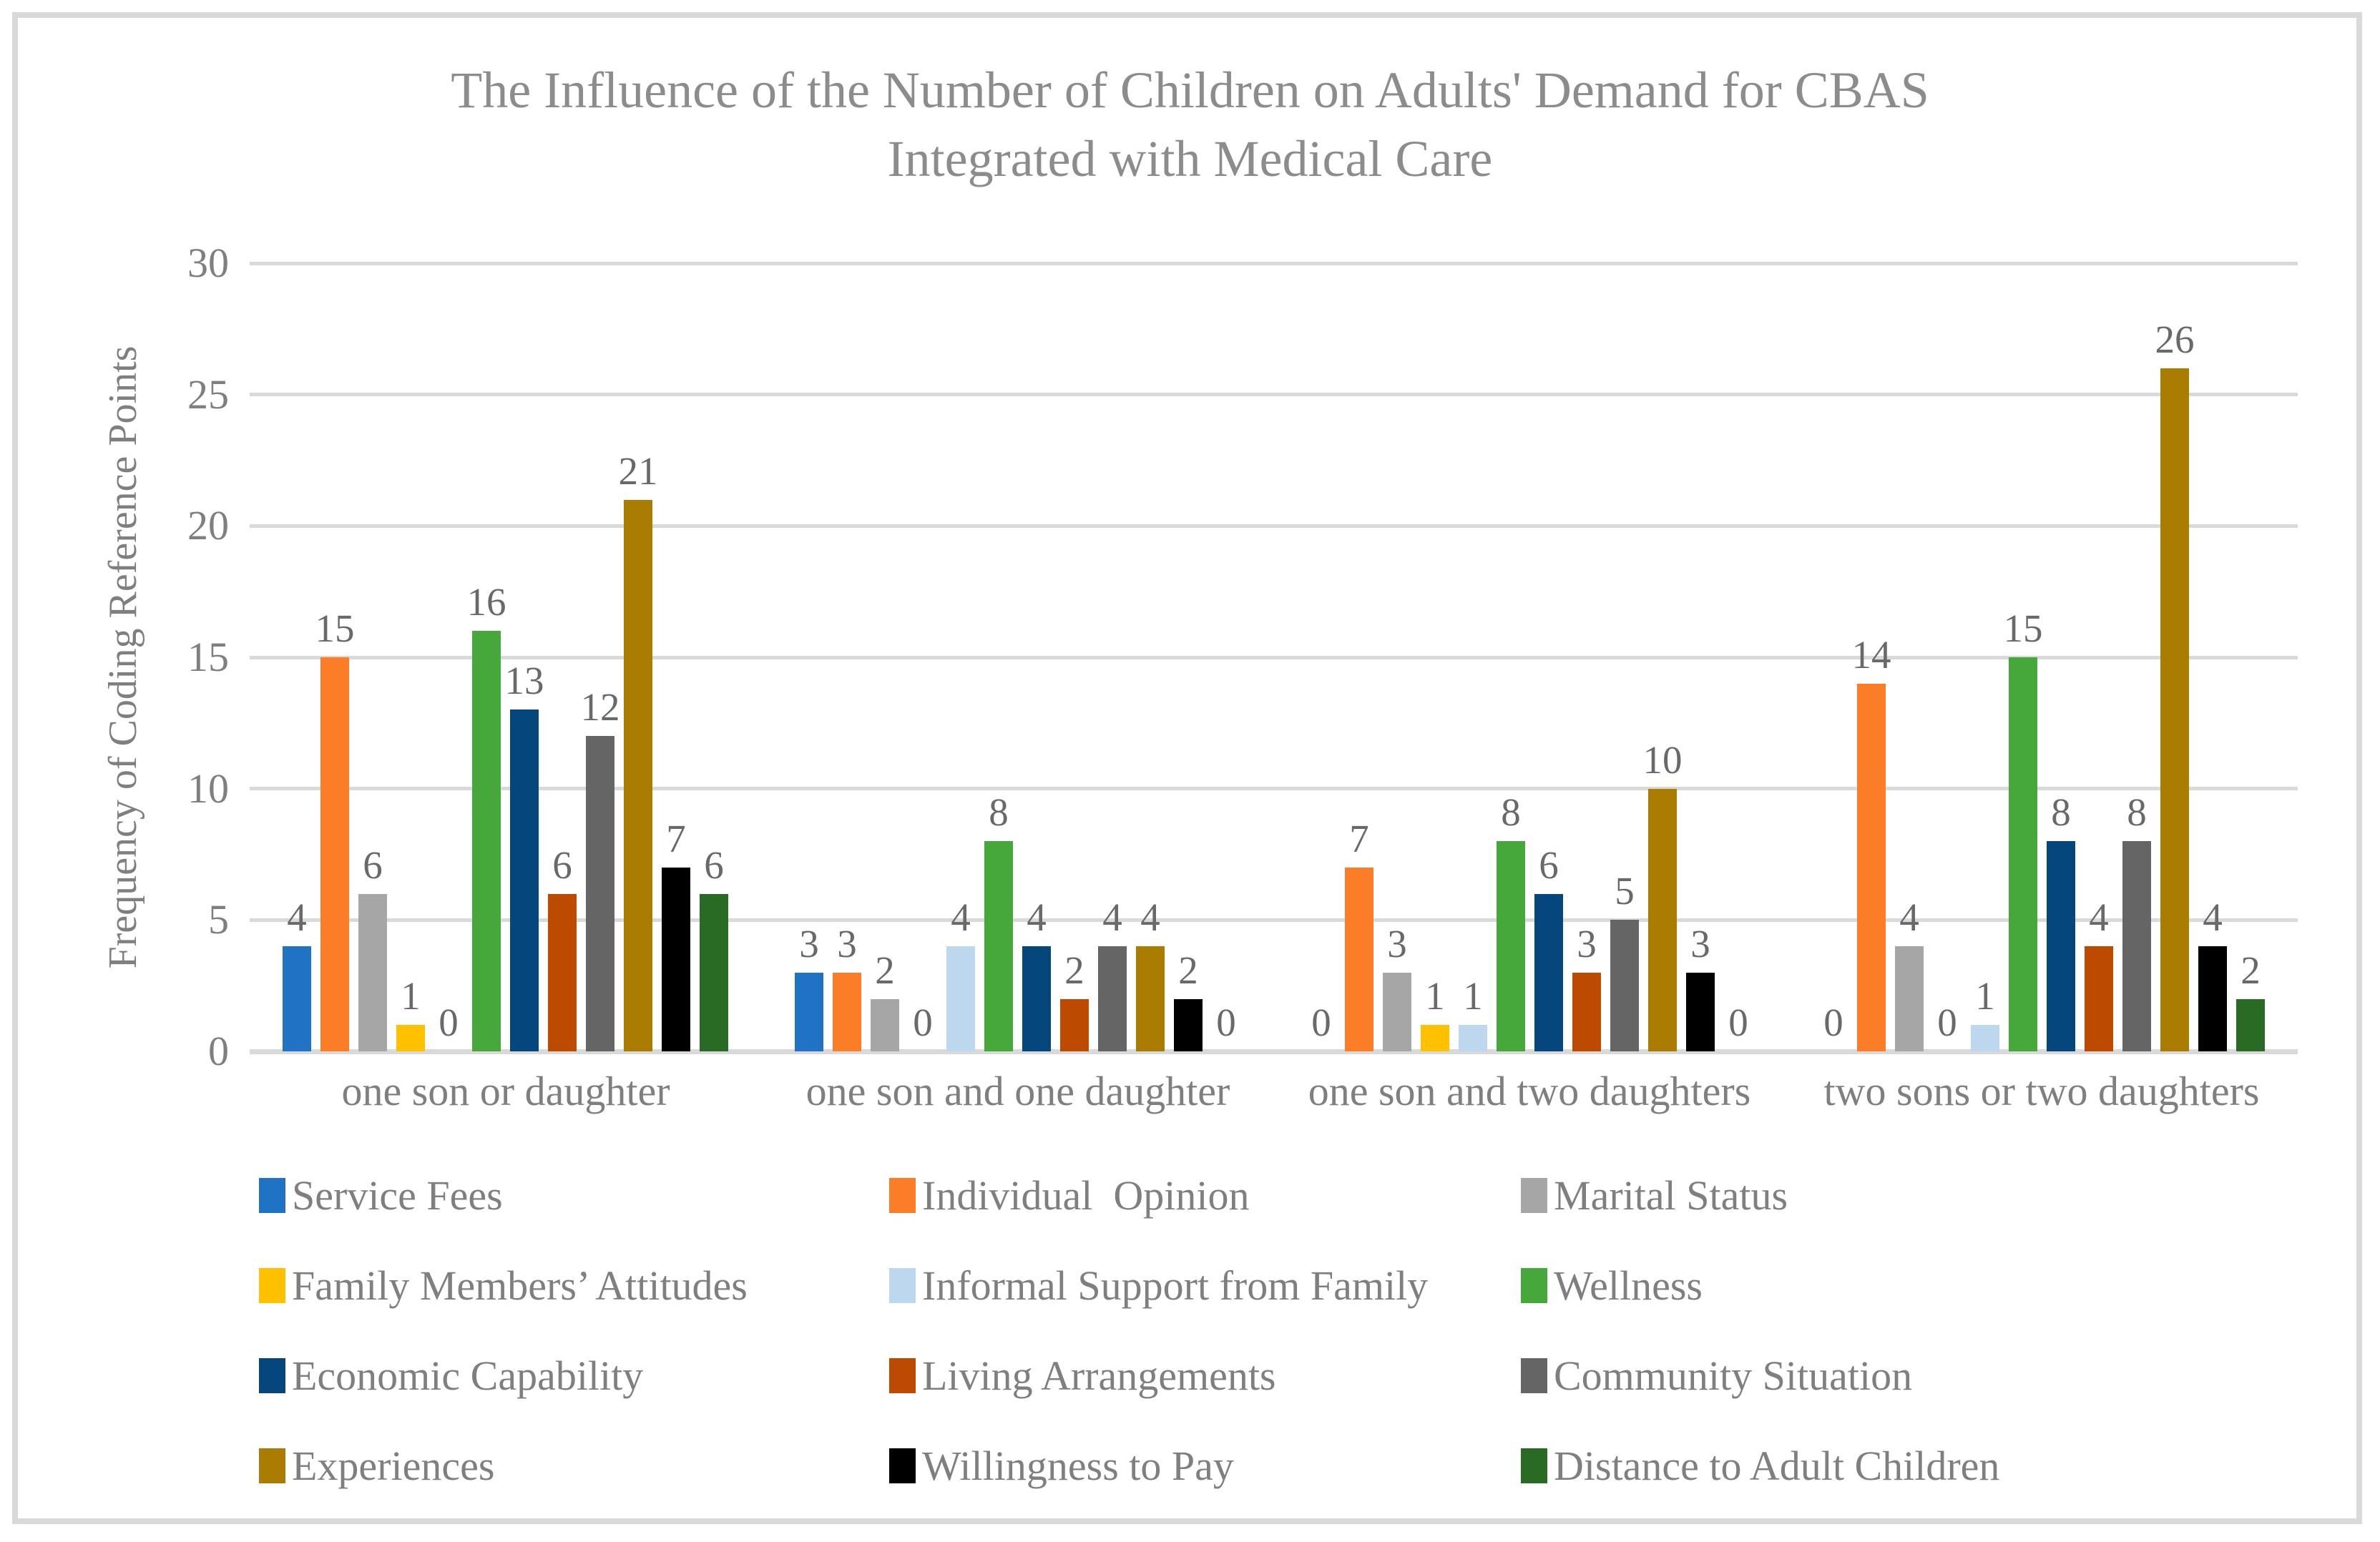 Image resolution: width=2380 pixels, height=1542 pixels. What do you see at coordinates (520, 1285) in the screenshot?
I see `legend-label: Family Members’ Attitudes` at bounding box center [520, 1285].